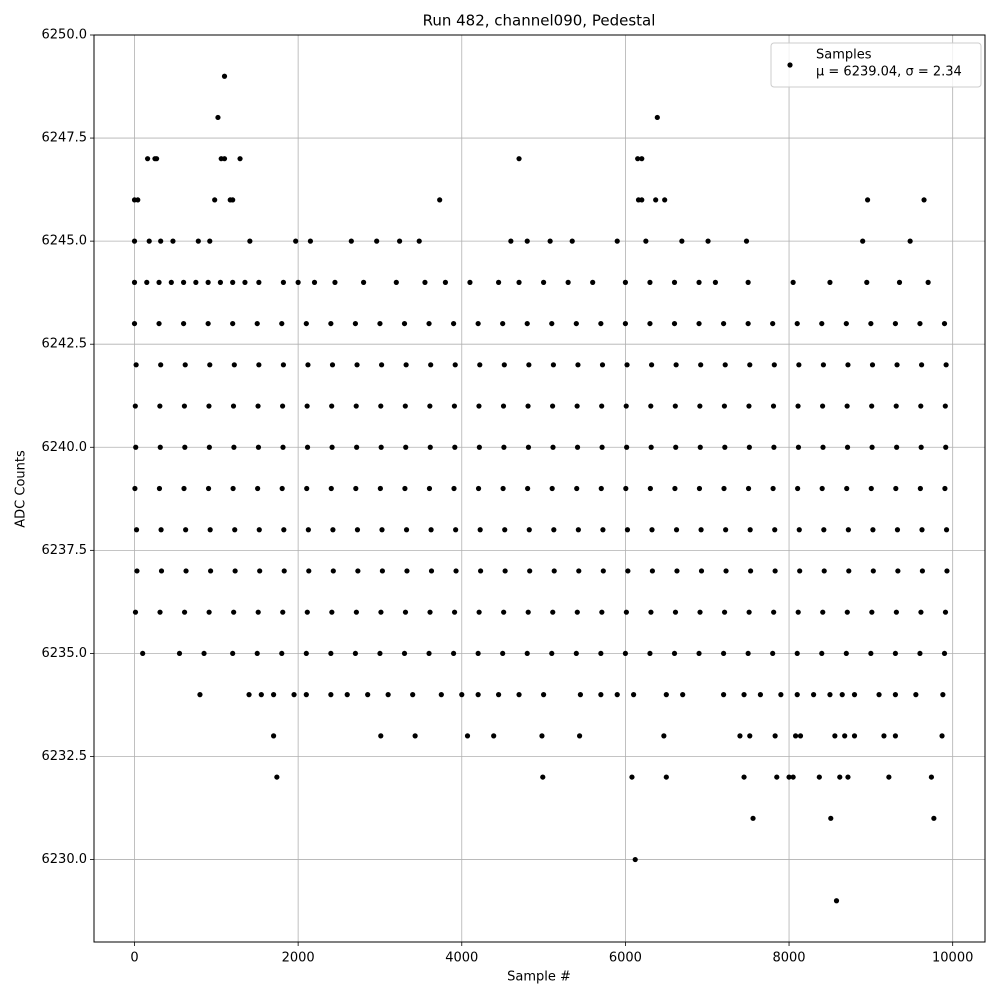 This screenshot has height=1000, width=1000. Describe the element at coordinates (134, 958) in the screenshot. I see `x-tick-label: 0` at that location.